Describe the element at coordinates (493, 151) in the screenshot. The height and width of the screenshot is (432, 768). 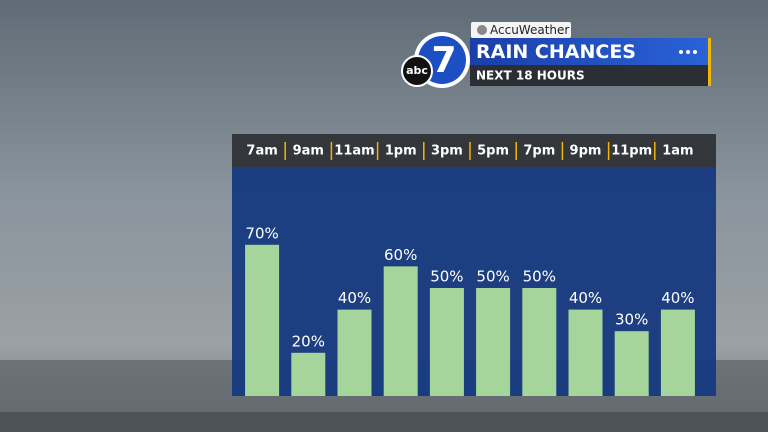
I see `x-tick-label: 5pm` at that location.